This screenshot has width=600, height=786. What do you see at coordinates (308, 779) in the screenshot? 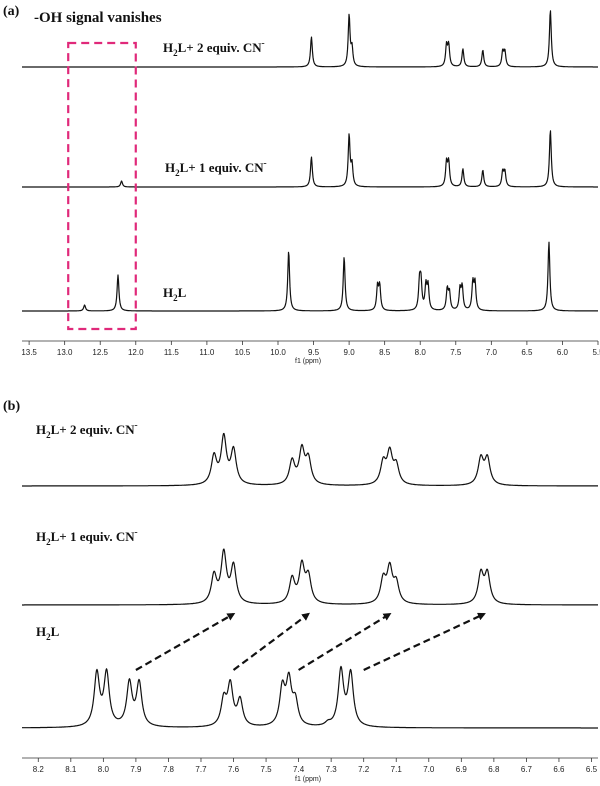
I see `panel-b-x-title: f1 (ppm)` at bounding box center [308, 779].